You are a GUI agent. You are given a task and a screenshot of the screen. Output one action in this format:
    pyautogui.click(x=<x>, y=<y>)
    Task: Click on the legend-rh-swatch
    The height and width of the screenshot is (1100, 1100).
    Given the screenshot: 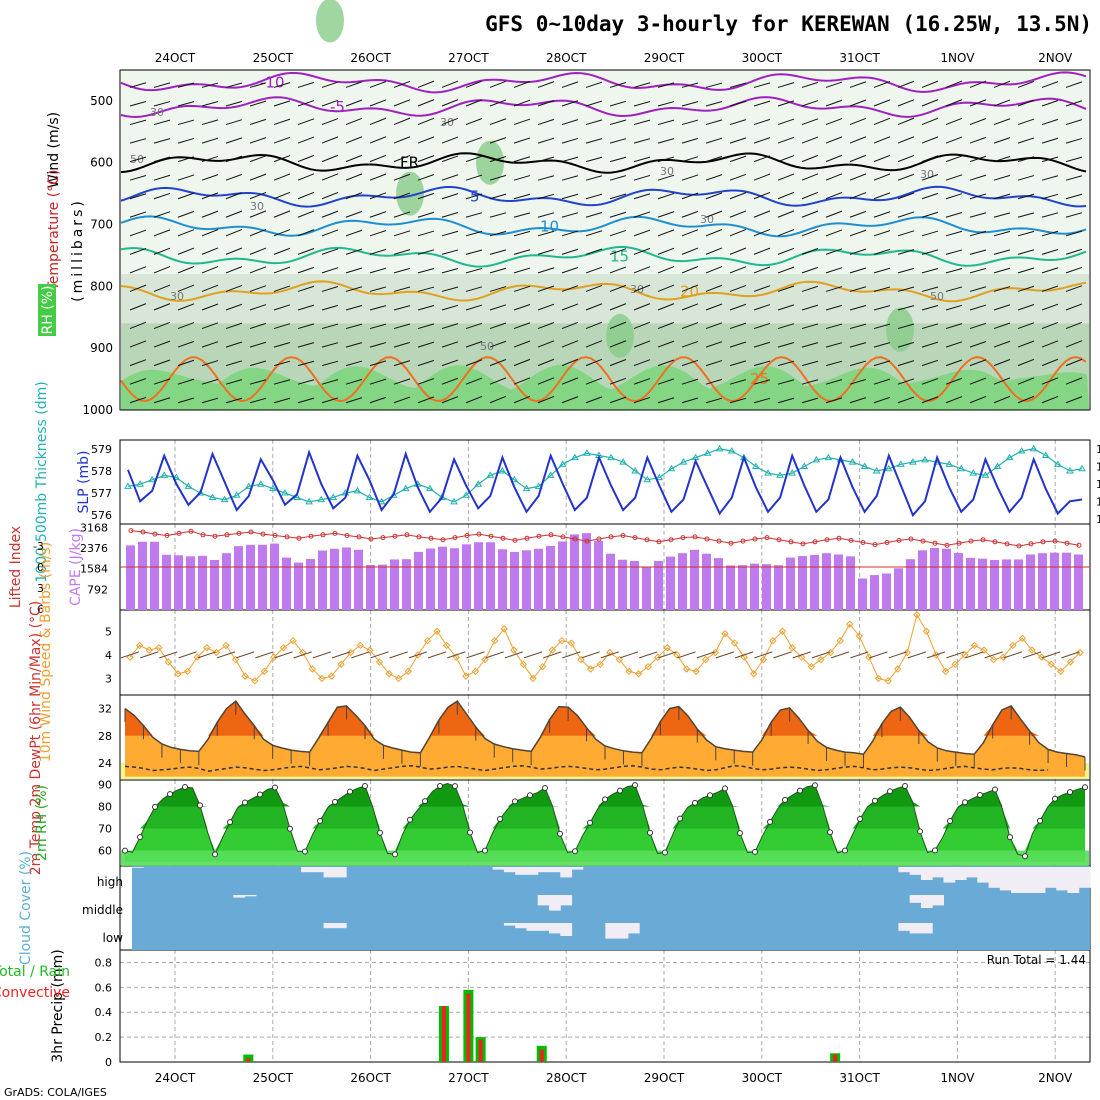 What is the action you would take?
    pyautogui.click(x=47, y=310)
    